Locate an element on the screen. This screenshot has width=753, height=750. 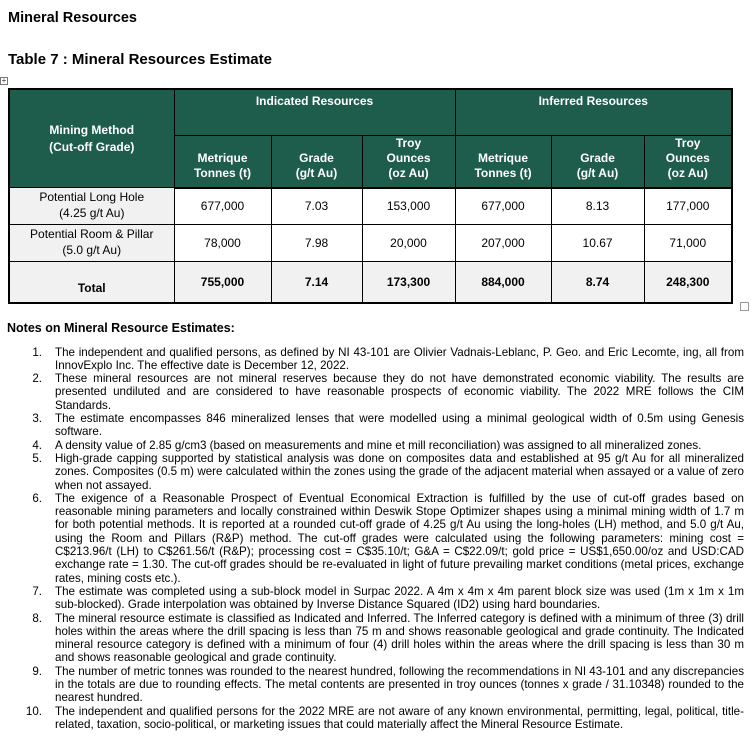
note-number: 2. is located at coordinates (37, 379).